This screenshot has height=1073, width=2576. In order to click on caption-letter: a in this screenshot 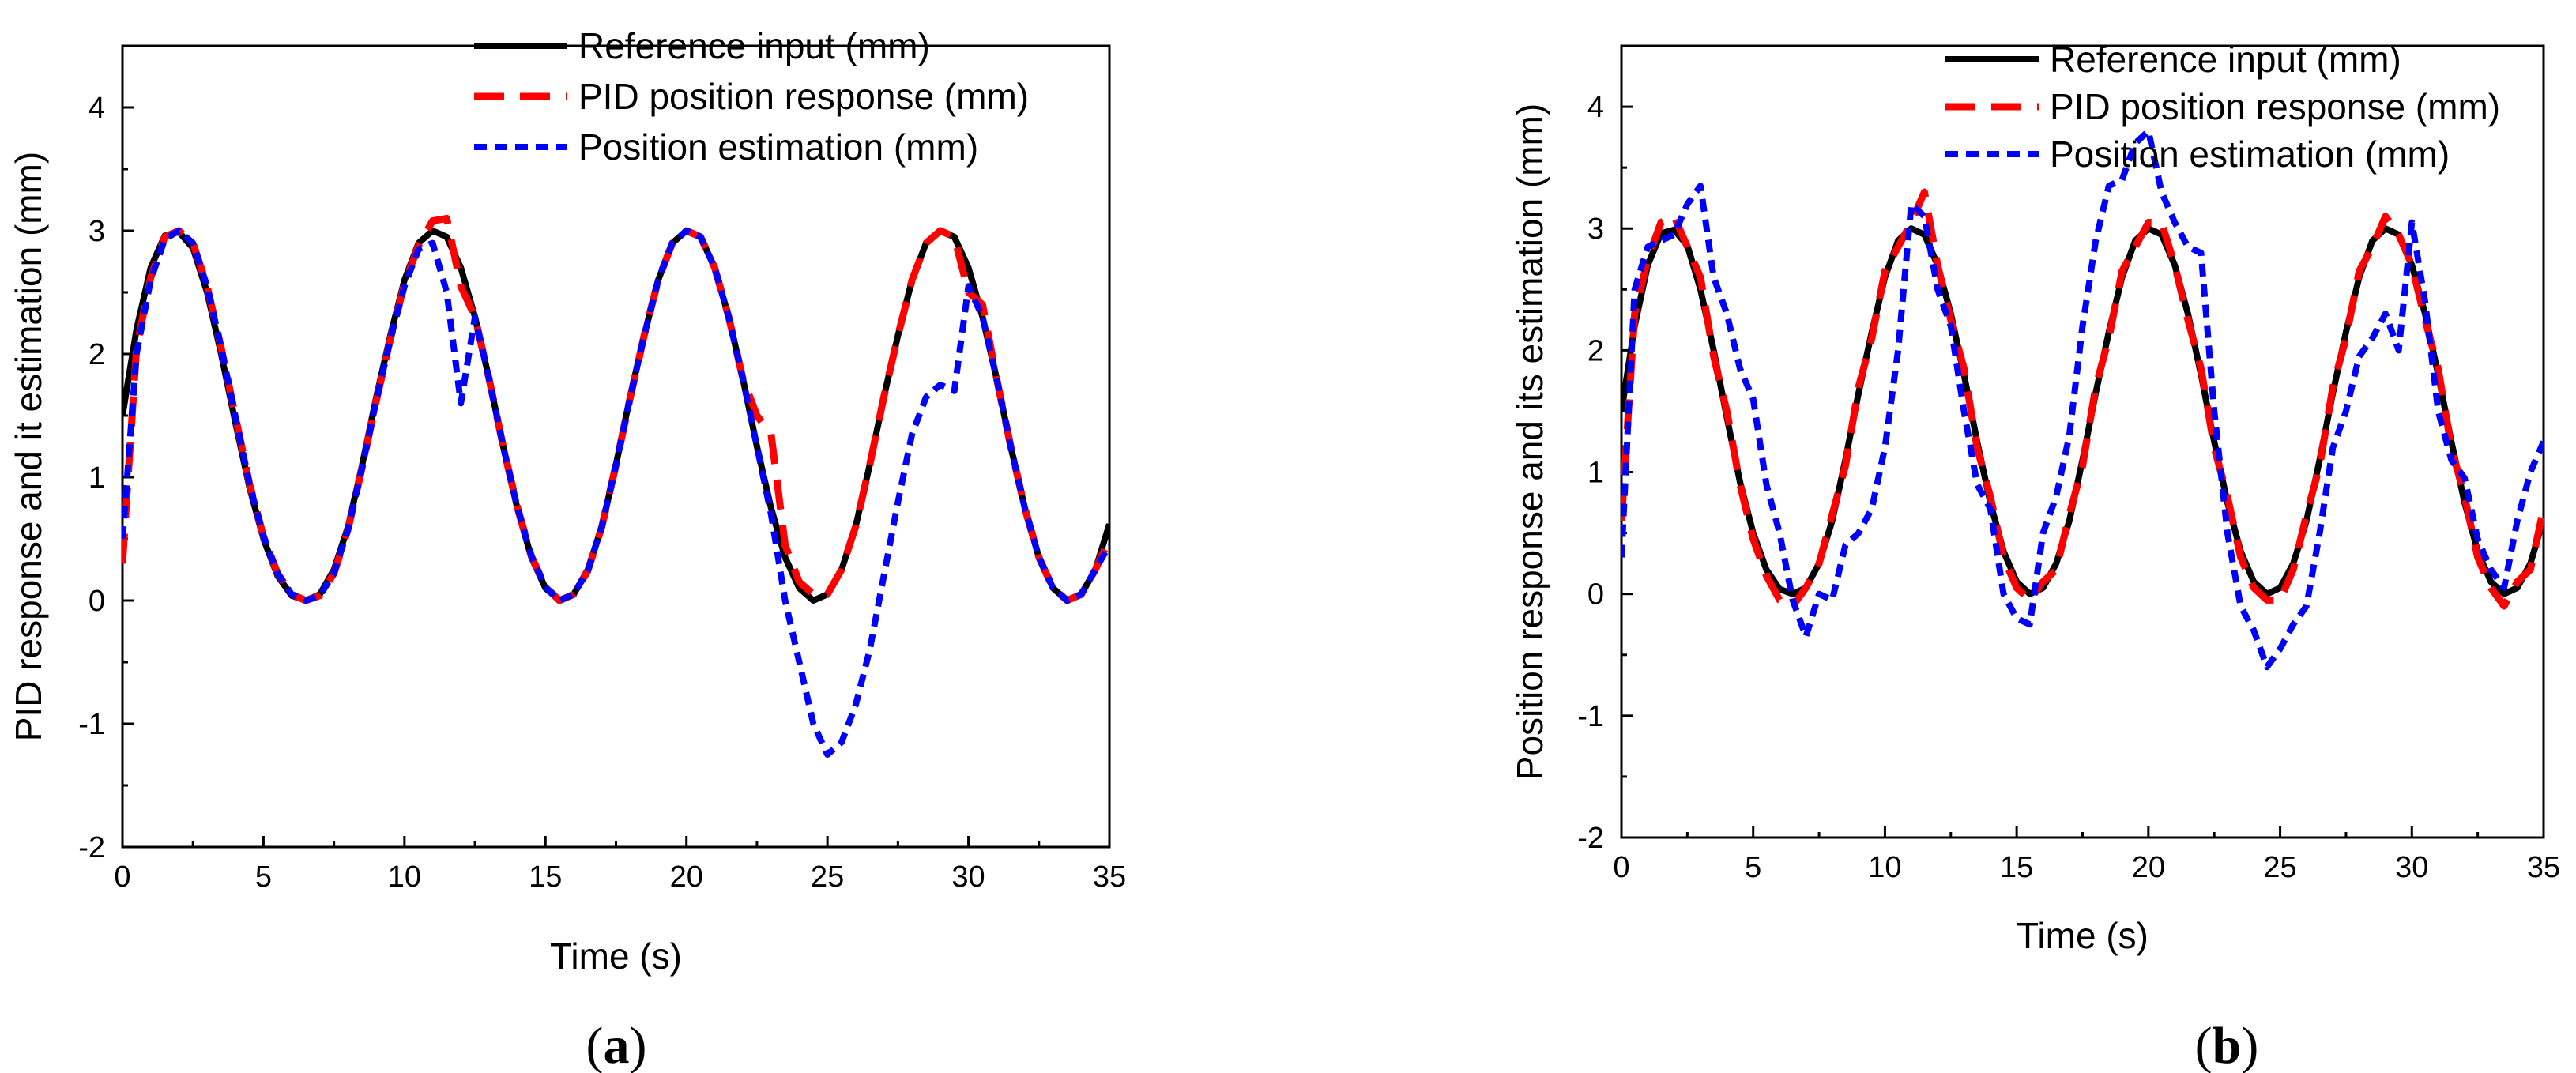, I will do `click(617, 1045)`.